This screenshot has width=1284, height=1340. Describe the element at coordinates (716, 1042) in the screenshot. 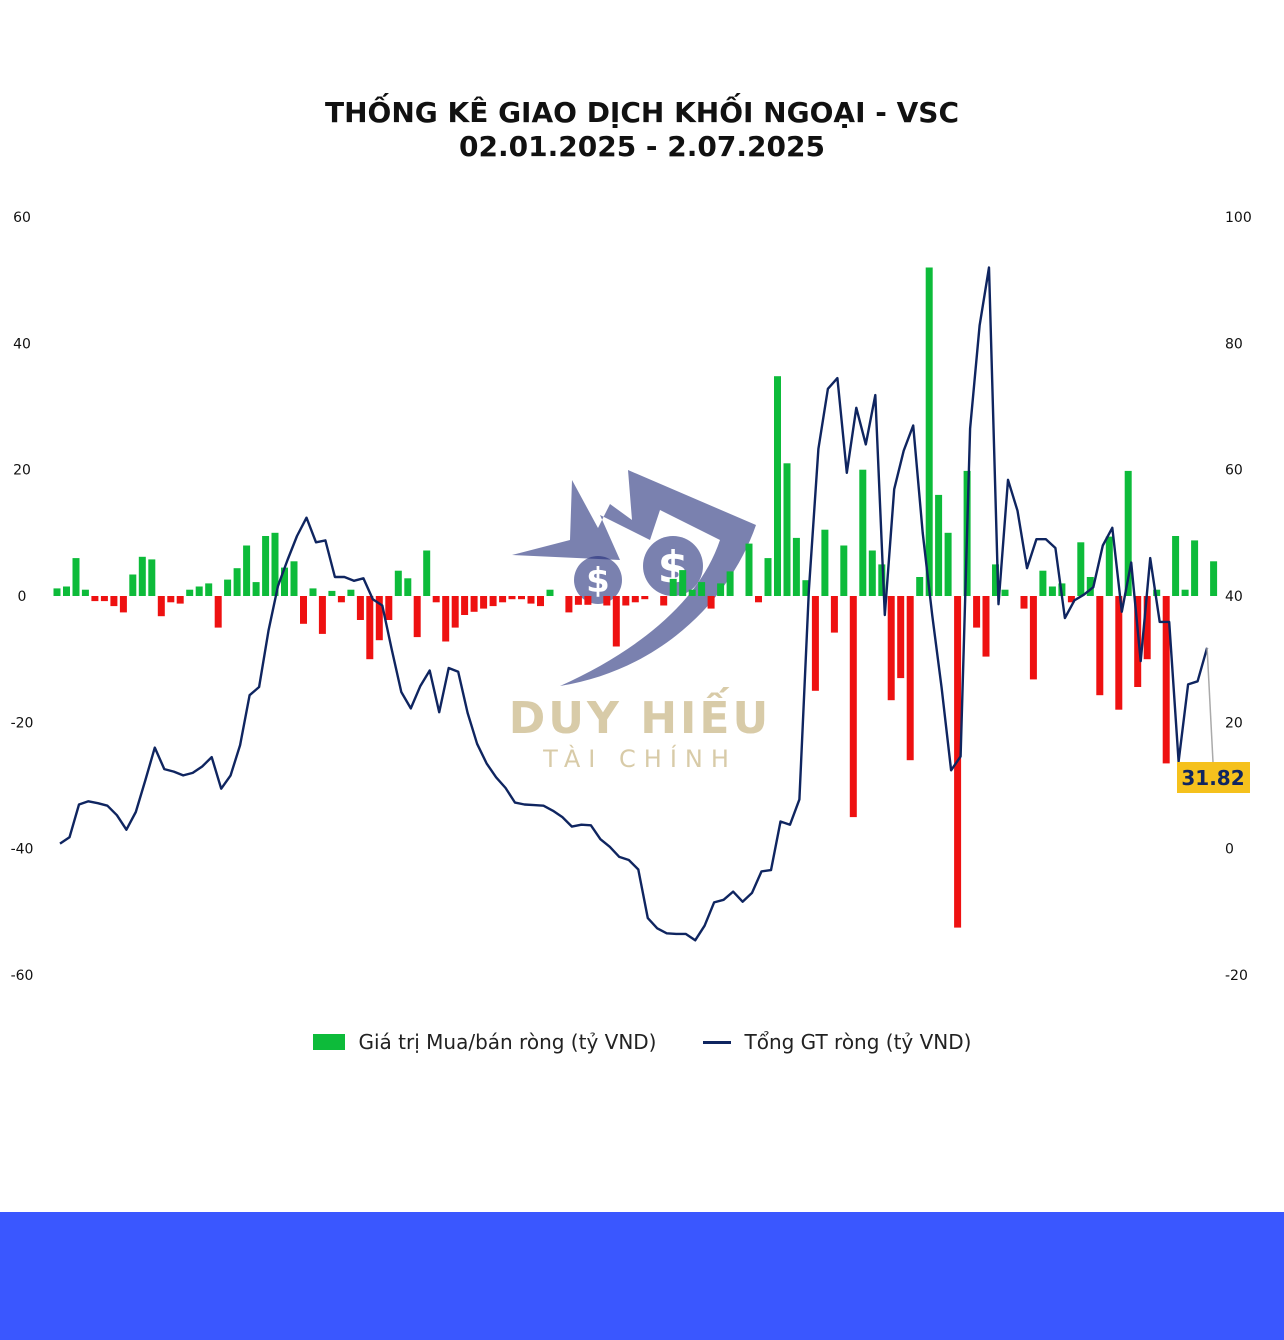

I see `legend-line-swatch` at that location.